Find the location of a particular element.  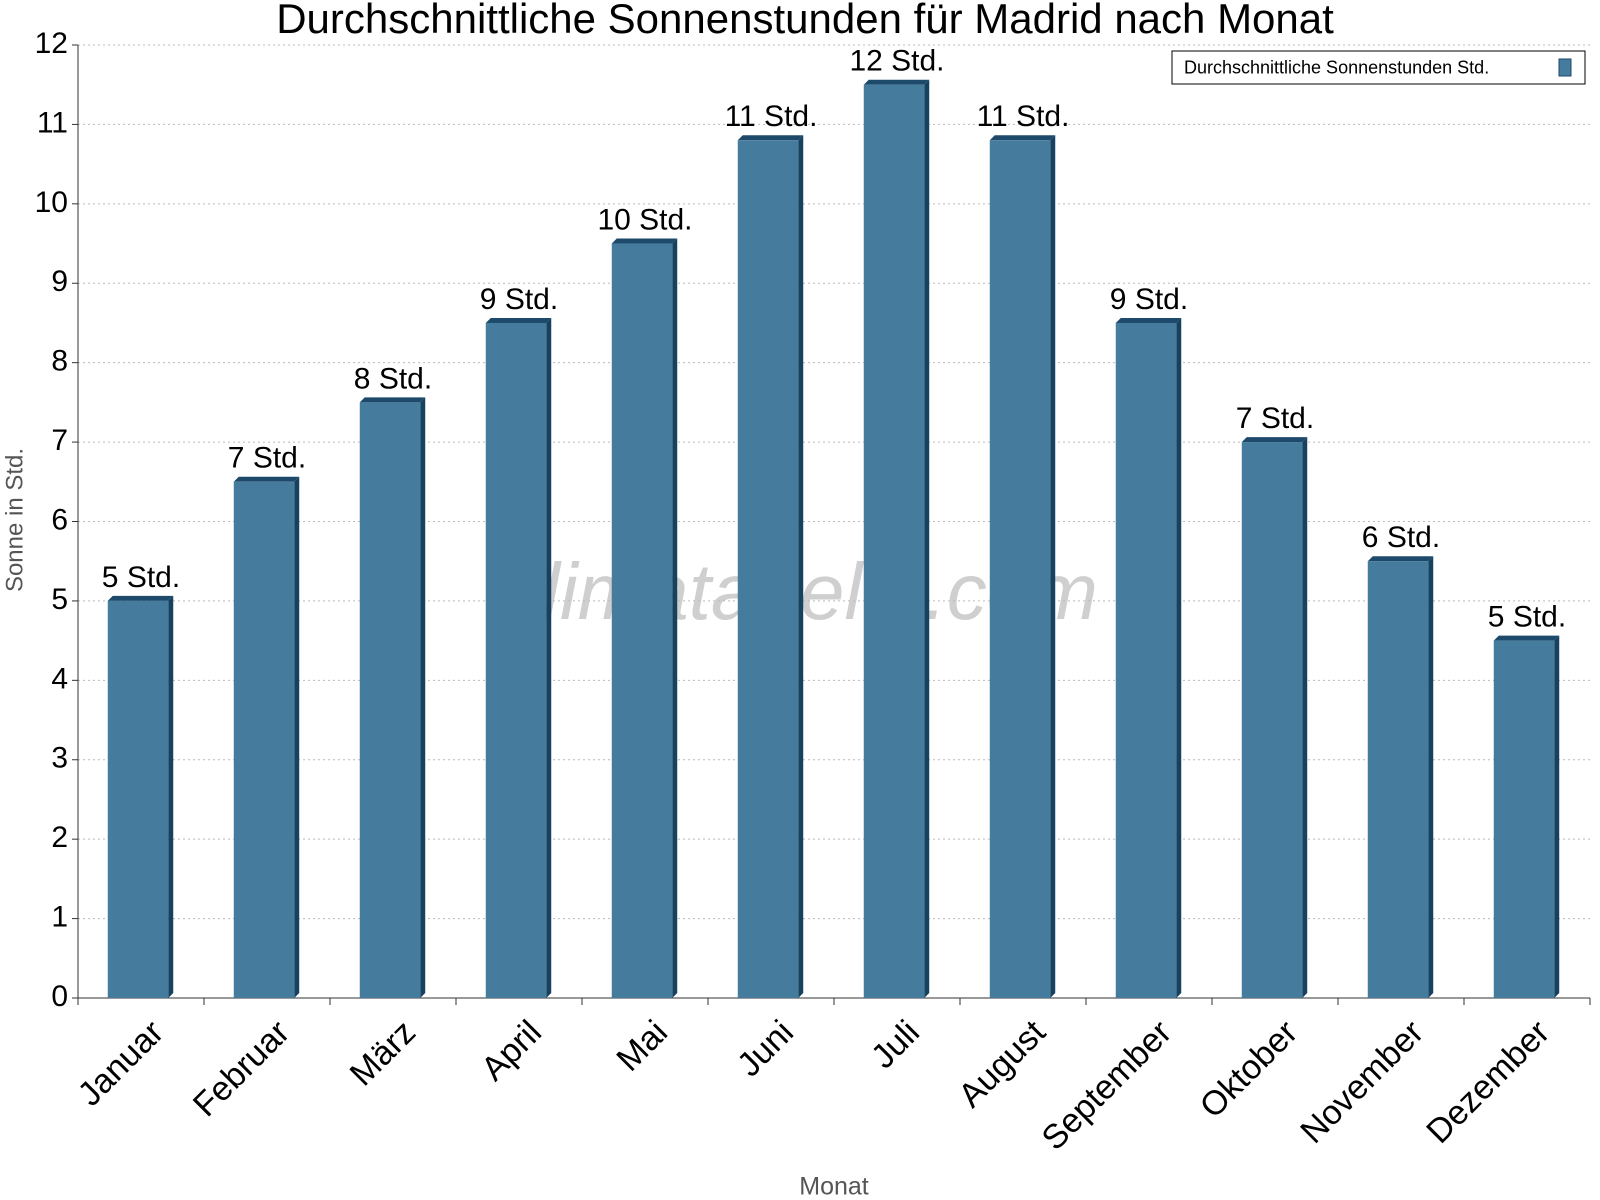

y-tick-label: 12 is located at coordinates (51, 43).